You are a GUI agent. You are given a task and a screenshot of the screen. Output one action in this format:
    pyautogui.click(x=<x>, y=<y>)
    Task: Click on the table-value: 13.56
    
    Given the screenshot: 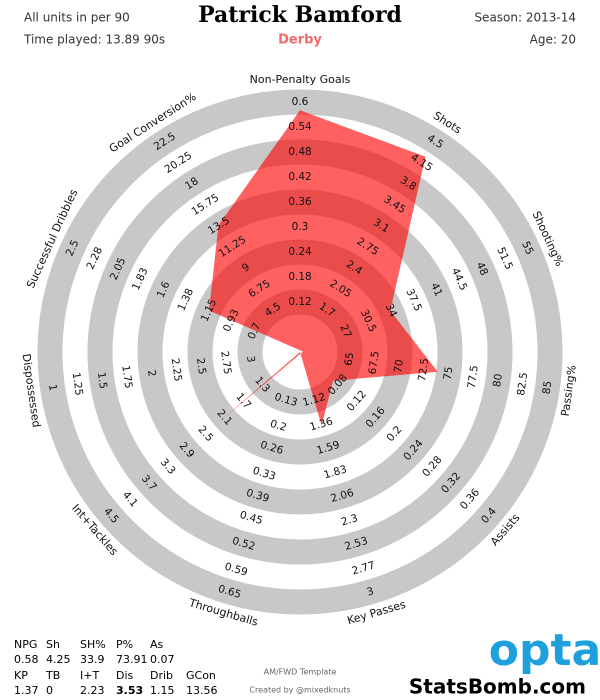 What is the action you would take?
    pyautogui.click(x=202, y=690)
    